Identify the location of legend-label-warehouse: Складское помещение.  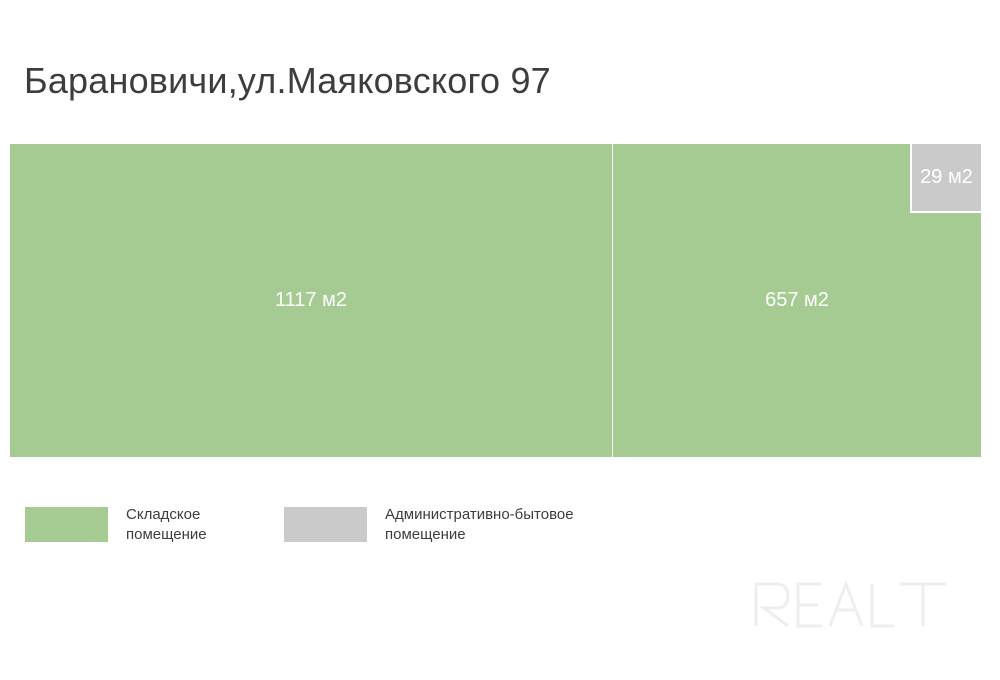
(166, 524).